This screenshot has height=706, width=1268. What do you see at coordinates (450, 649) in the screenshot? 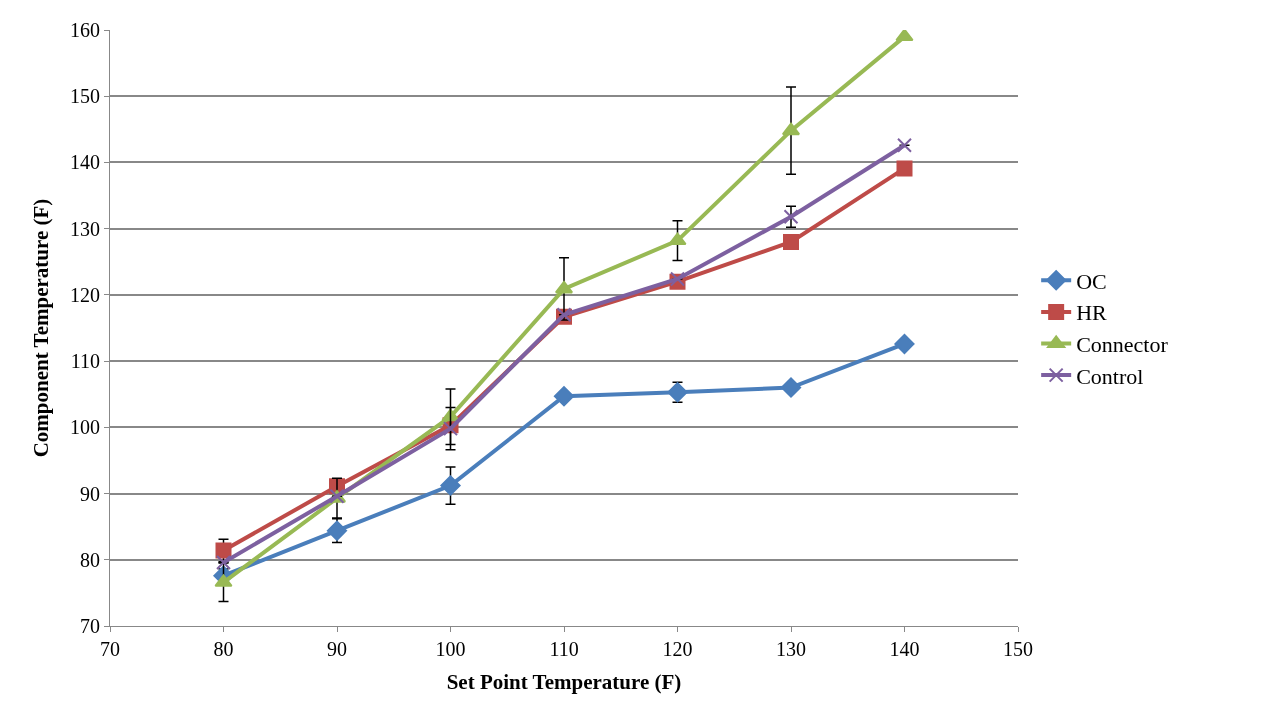
I see `x-tick-label: 100` at bounding box center [450, 649].